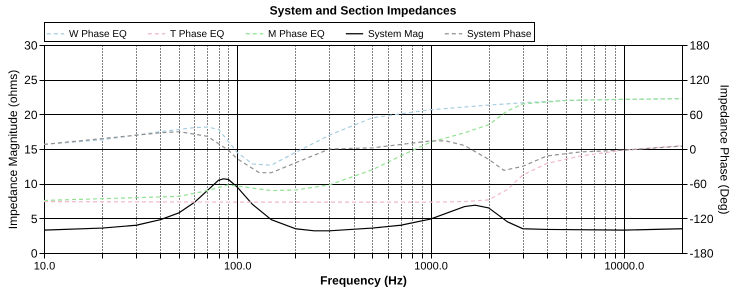  What do you see at coordinates (197, 34) in the screenshot?
I see `legend-label: T Phase EQ` at bounding box center [197, 34].